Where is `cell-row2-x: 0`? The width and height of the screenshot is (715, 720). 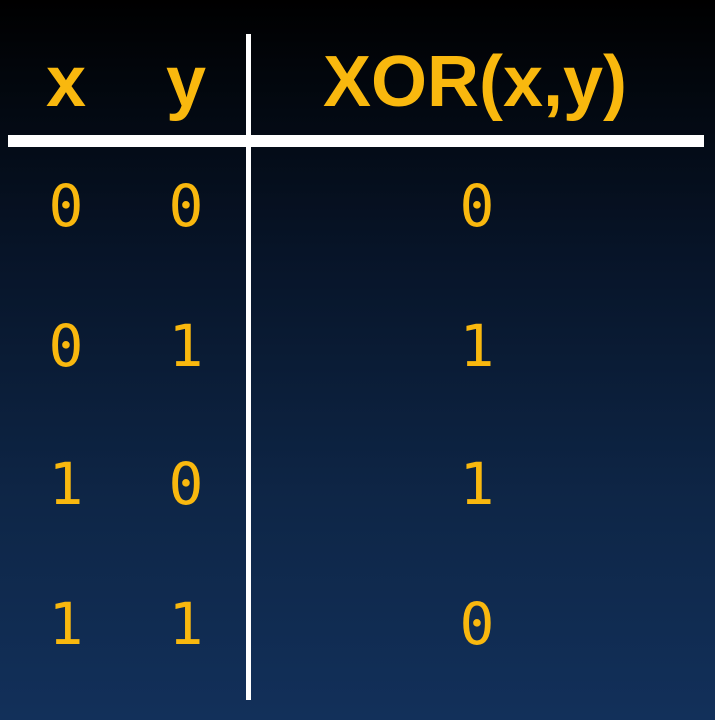
cell-row2-x: 0 is located at coordinates (66, 346).